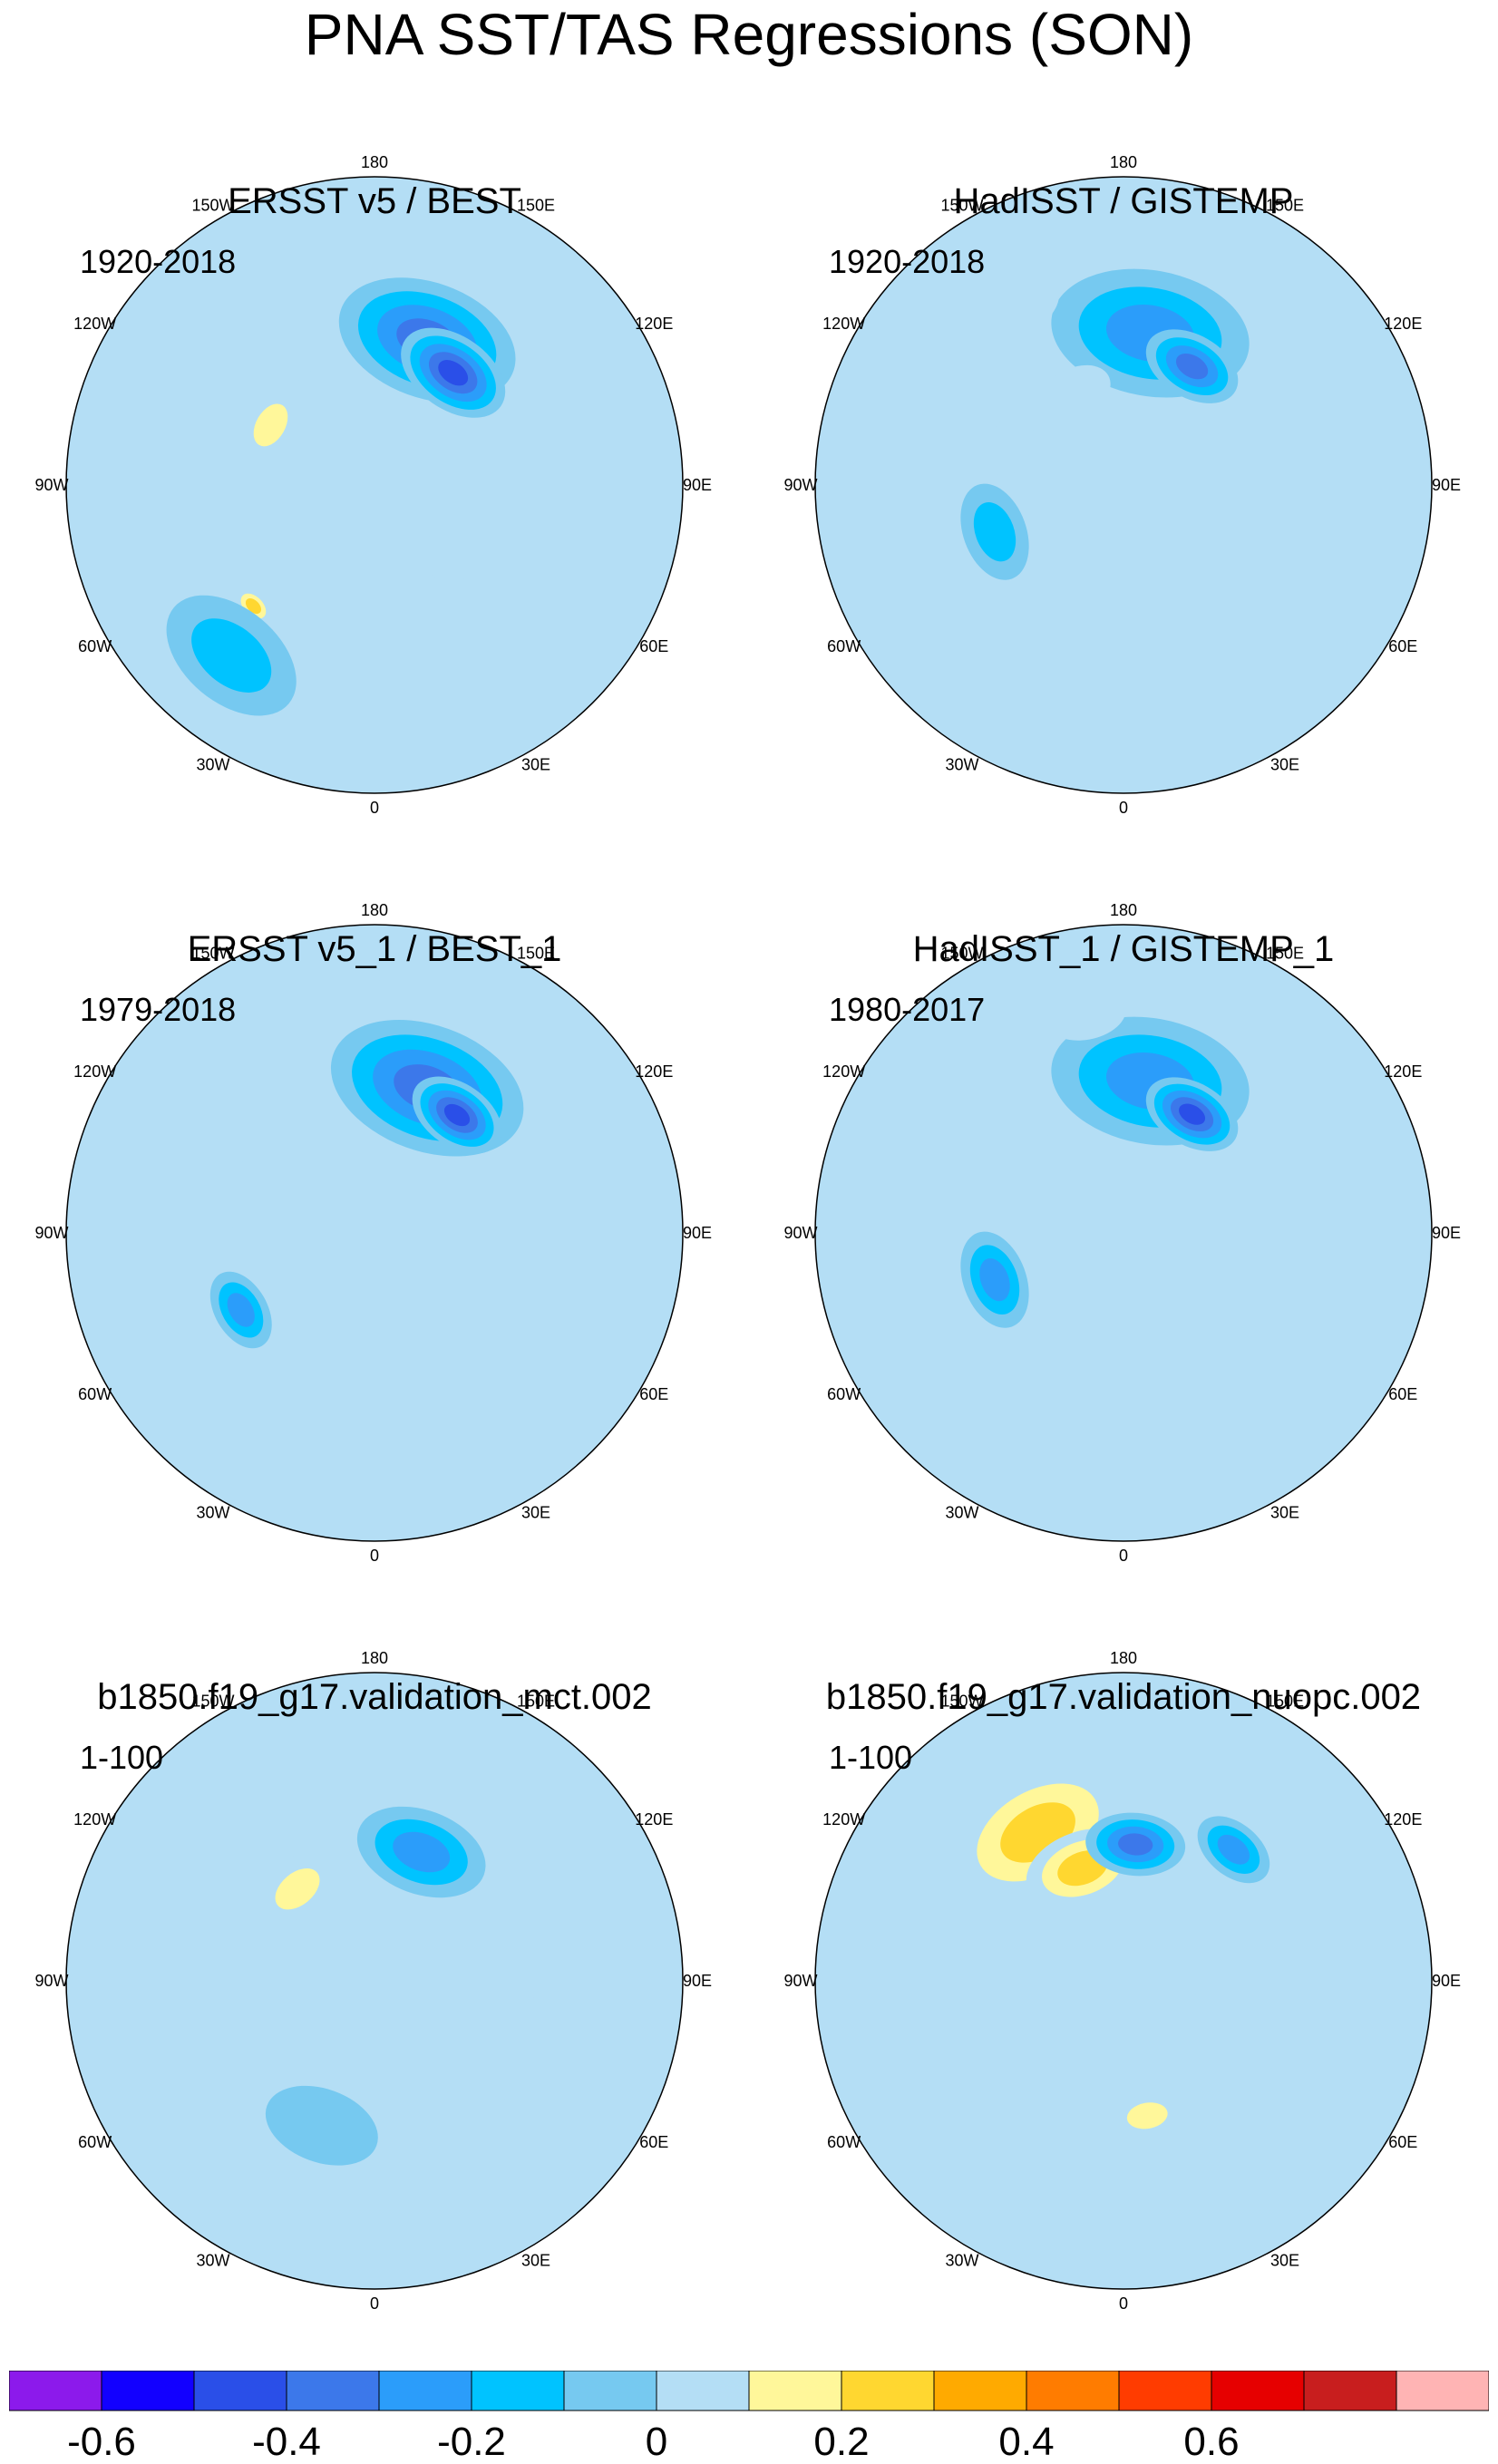  I want to click on panel-title: ERSST v5_1 / BEST_1, so click(374, 949).